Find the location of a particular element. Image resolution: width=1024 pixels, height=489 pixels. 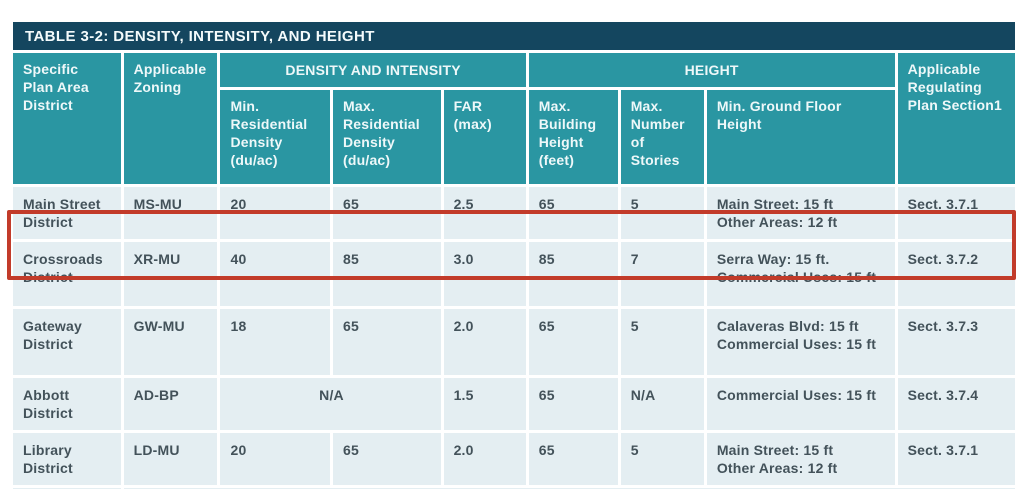

cell-far: 1.5 is located at coordinates (484, 404).